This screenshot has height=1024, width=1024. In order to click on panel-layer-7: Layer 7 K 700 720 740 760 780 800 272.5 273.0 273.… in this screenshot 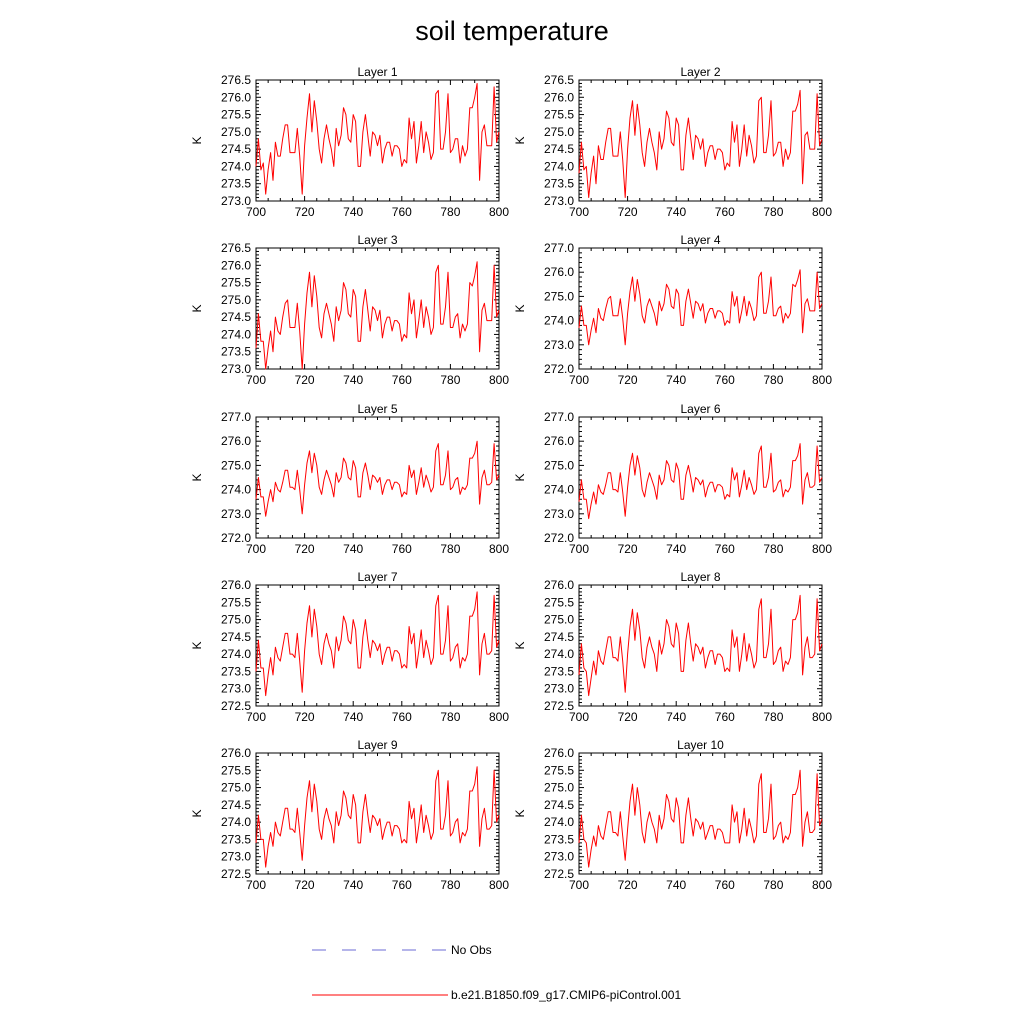, I will do `click(349, 647)`.